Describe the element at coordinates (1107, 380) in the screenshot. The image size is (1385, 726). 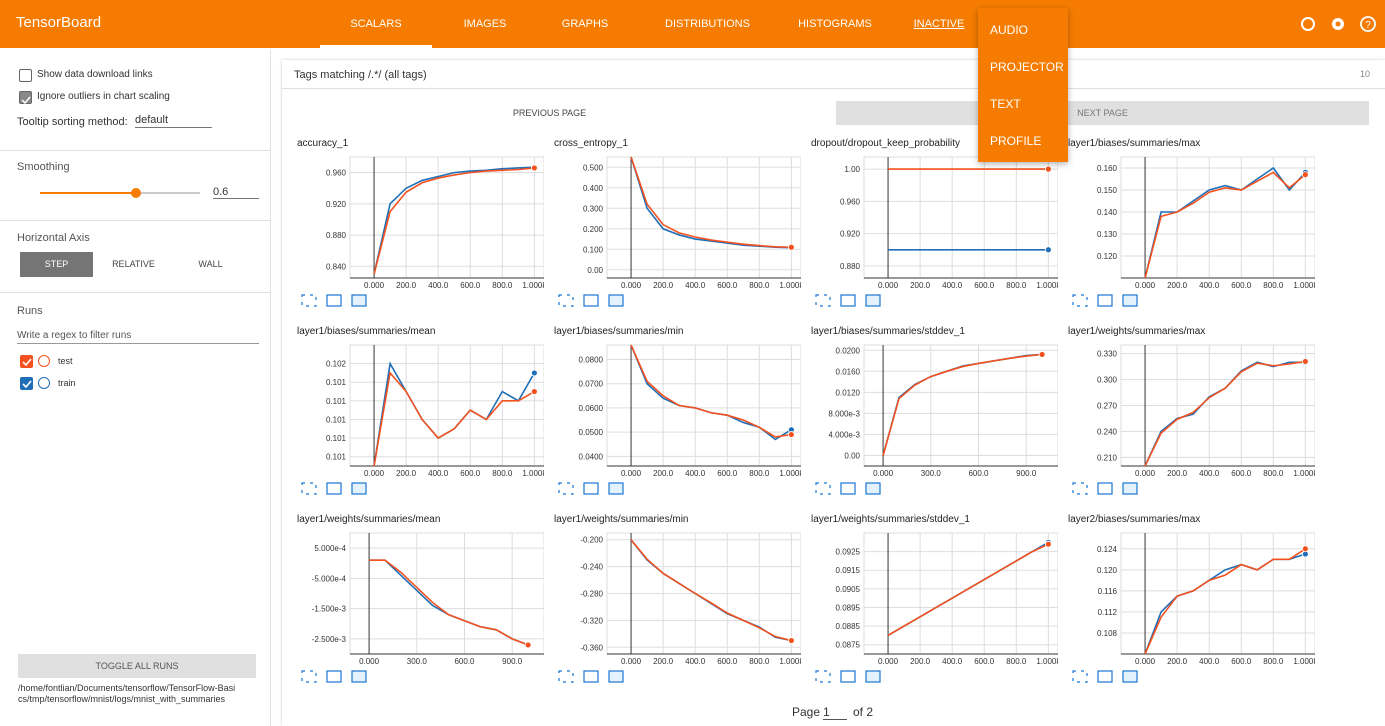
I see `y-tick-label: 0.300` at that location.